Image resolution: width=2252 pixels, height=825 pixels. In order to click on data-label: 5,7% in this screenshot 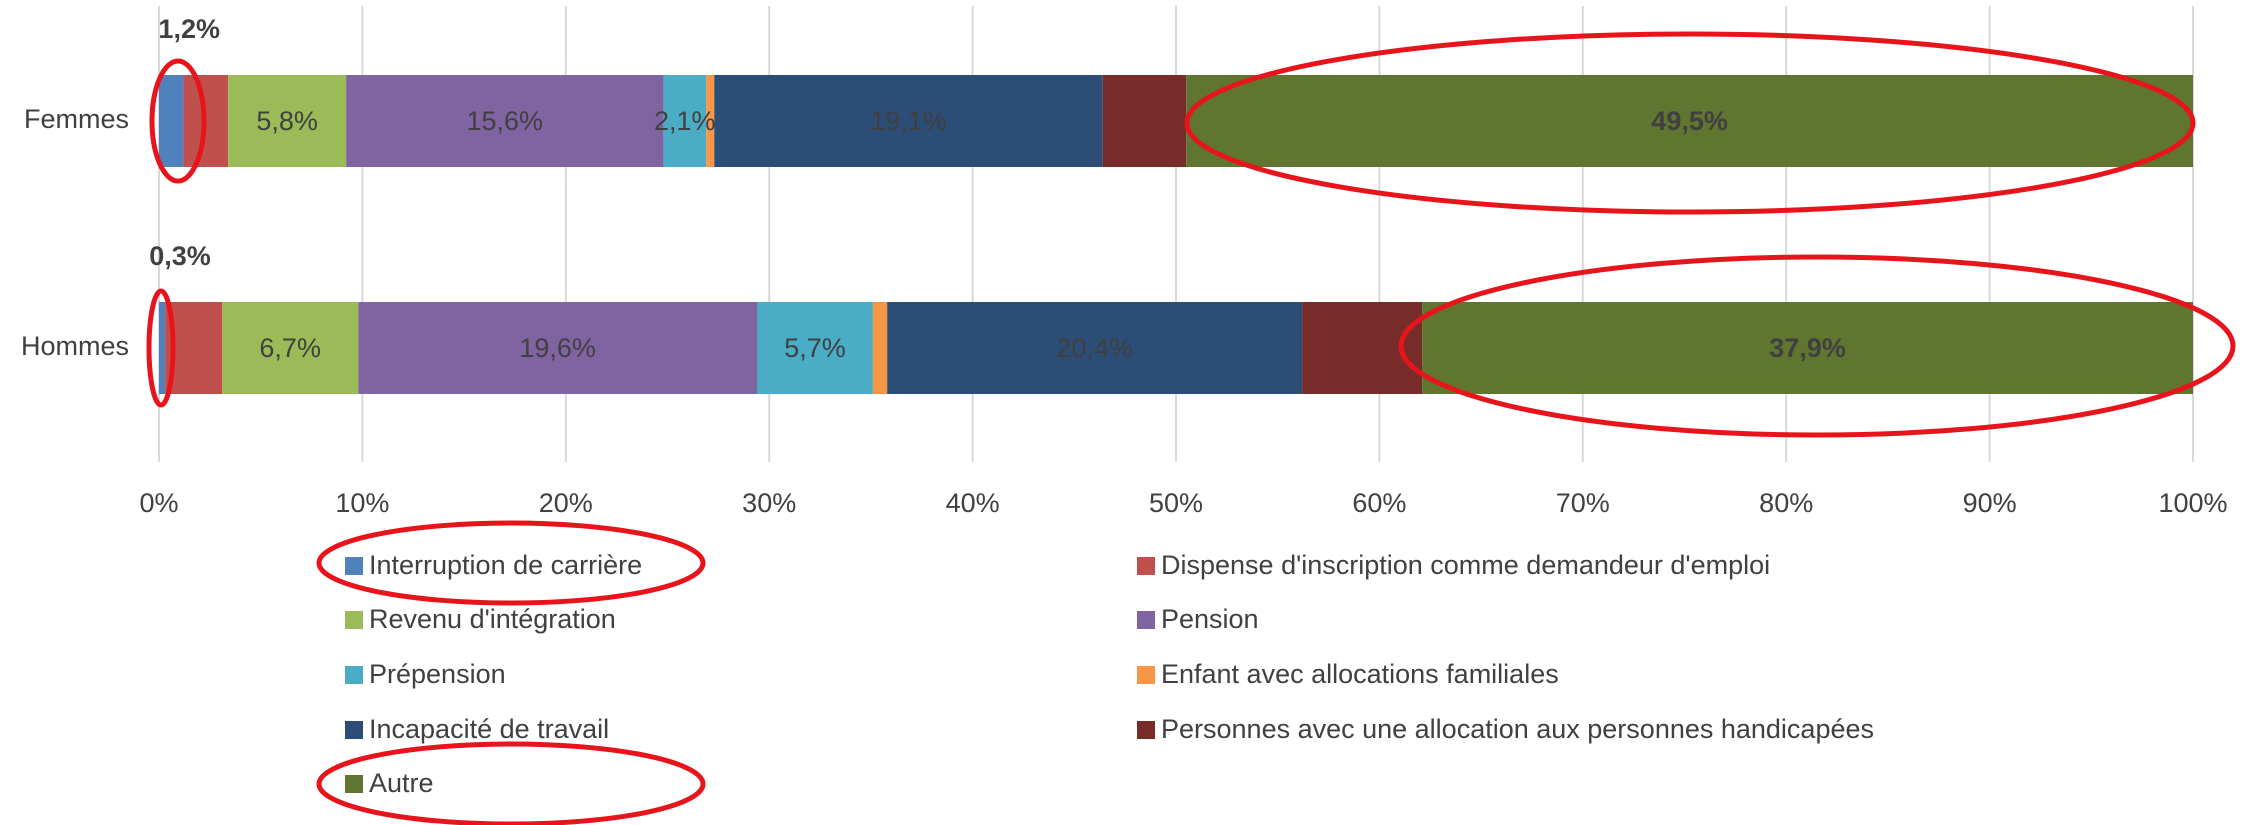, I will do `click(815, 348)`.